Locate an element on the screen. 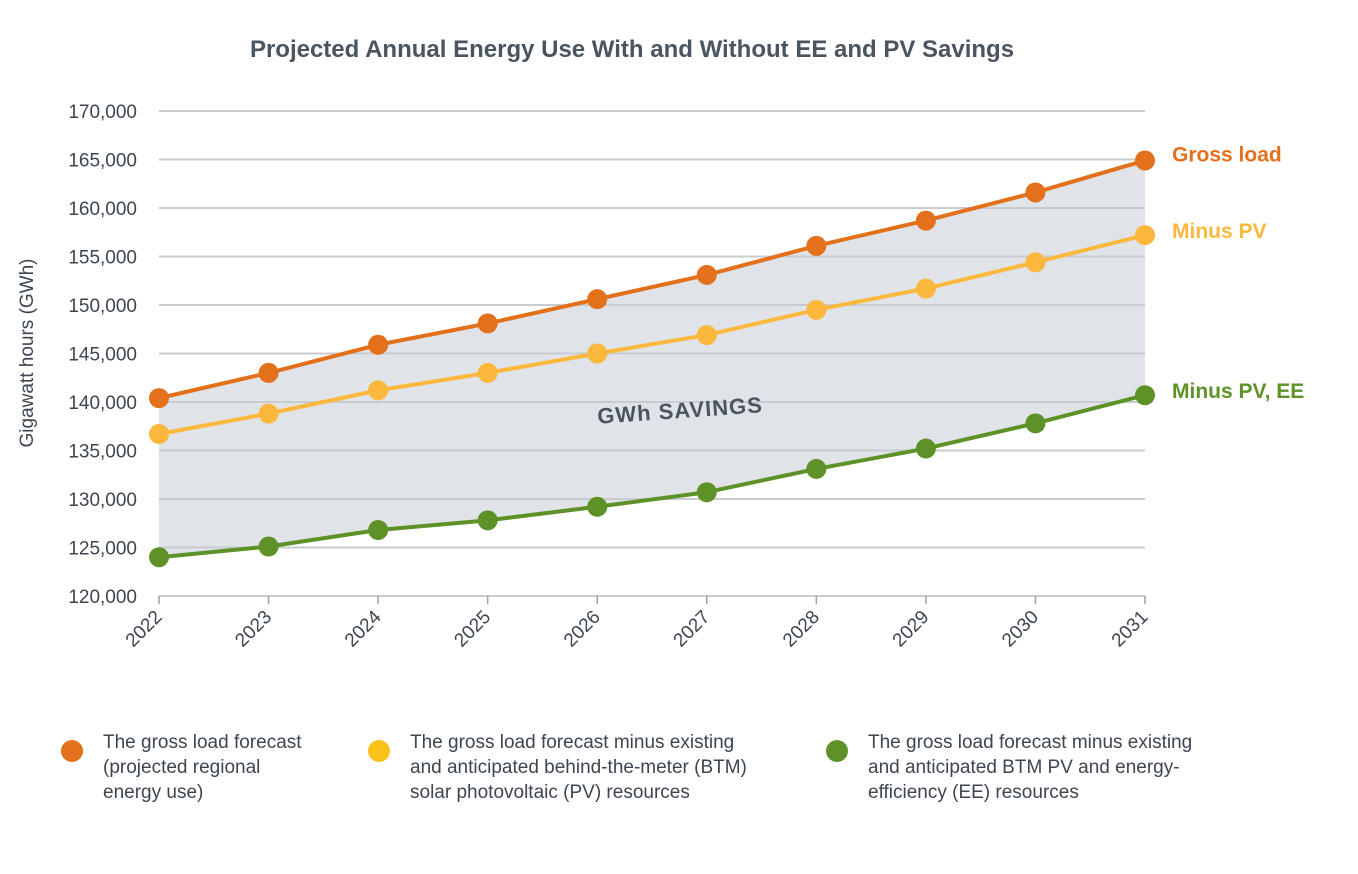 This screenshot has height=874, width=1358. y-tick-label: 130,000 is located at coordinates (102, 500).